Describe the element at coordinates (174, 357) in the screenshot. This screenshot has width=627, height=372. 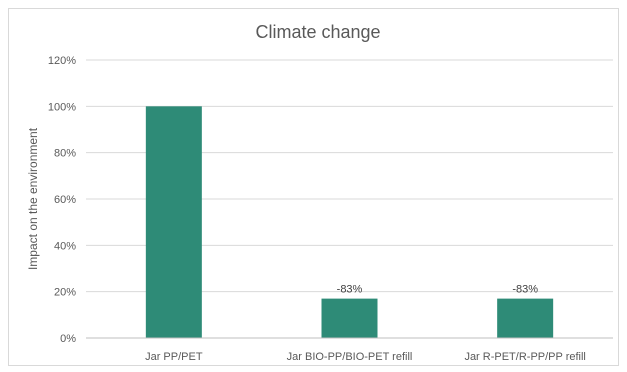
I see `x-category-label: Jar PP/PET` at that location.